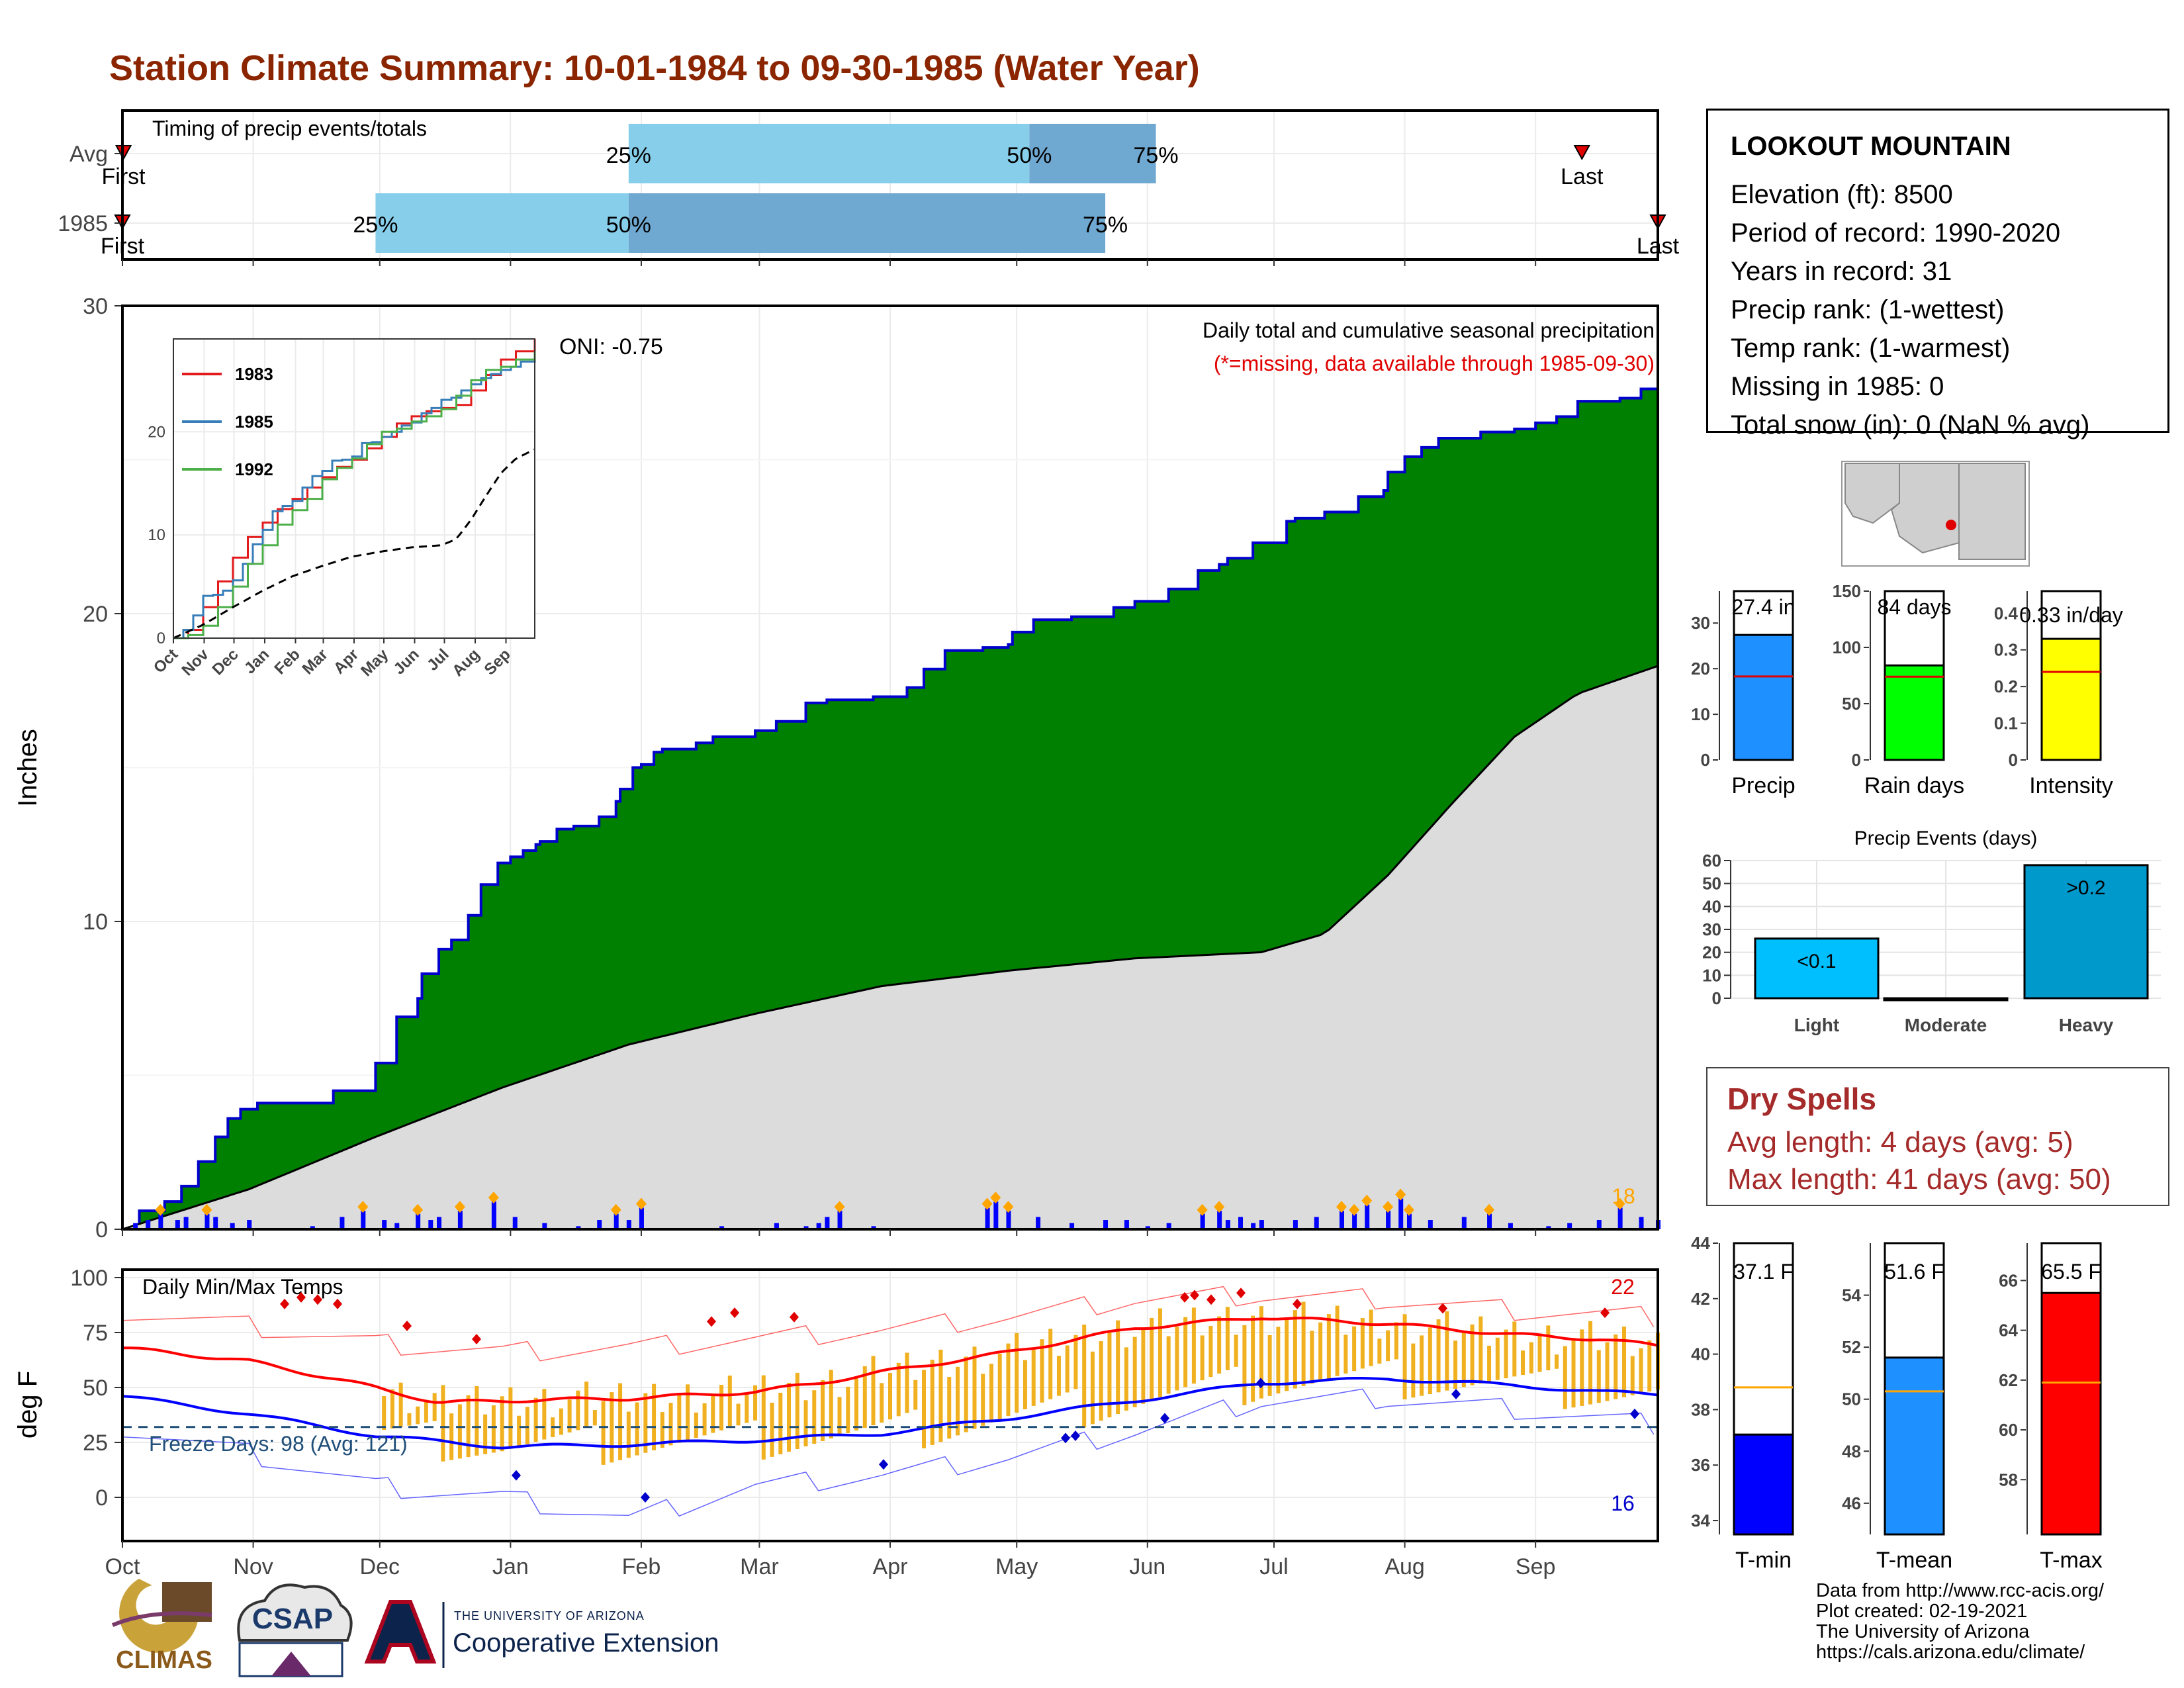 The width and height of the screenshot is (2184, 1688). What do you see at coordinates (1712, 860) in the screenshot?
I see `events-y-tick-label: 60` at bounding box center [1712, 860].